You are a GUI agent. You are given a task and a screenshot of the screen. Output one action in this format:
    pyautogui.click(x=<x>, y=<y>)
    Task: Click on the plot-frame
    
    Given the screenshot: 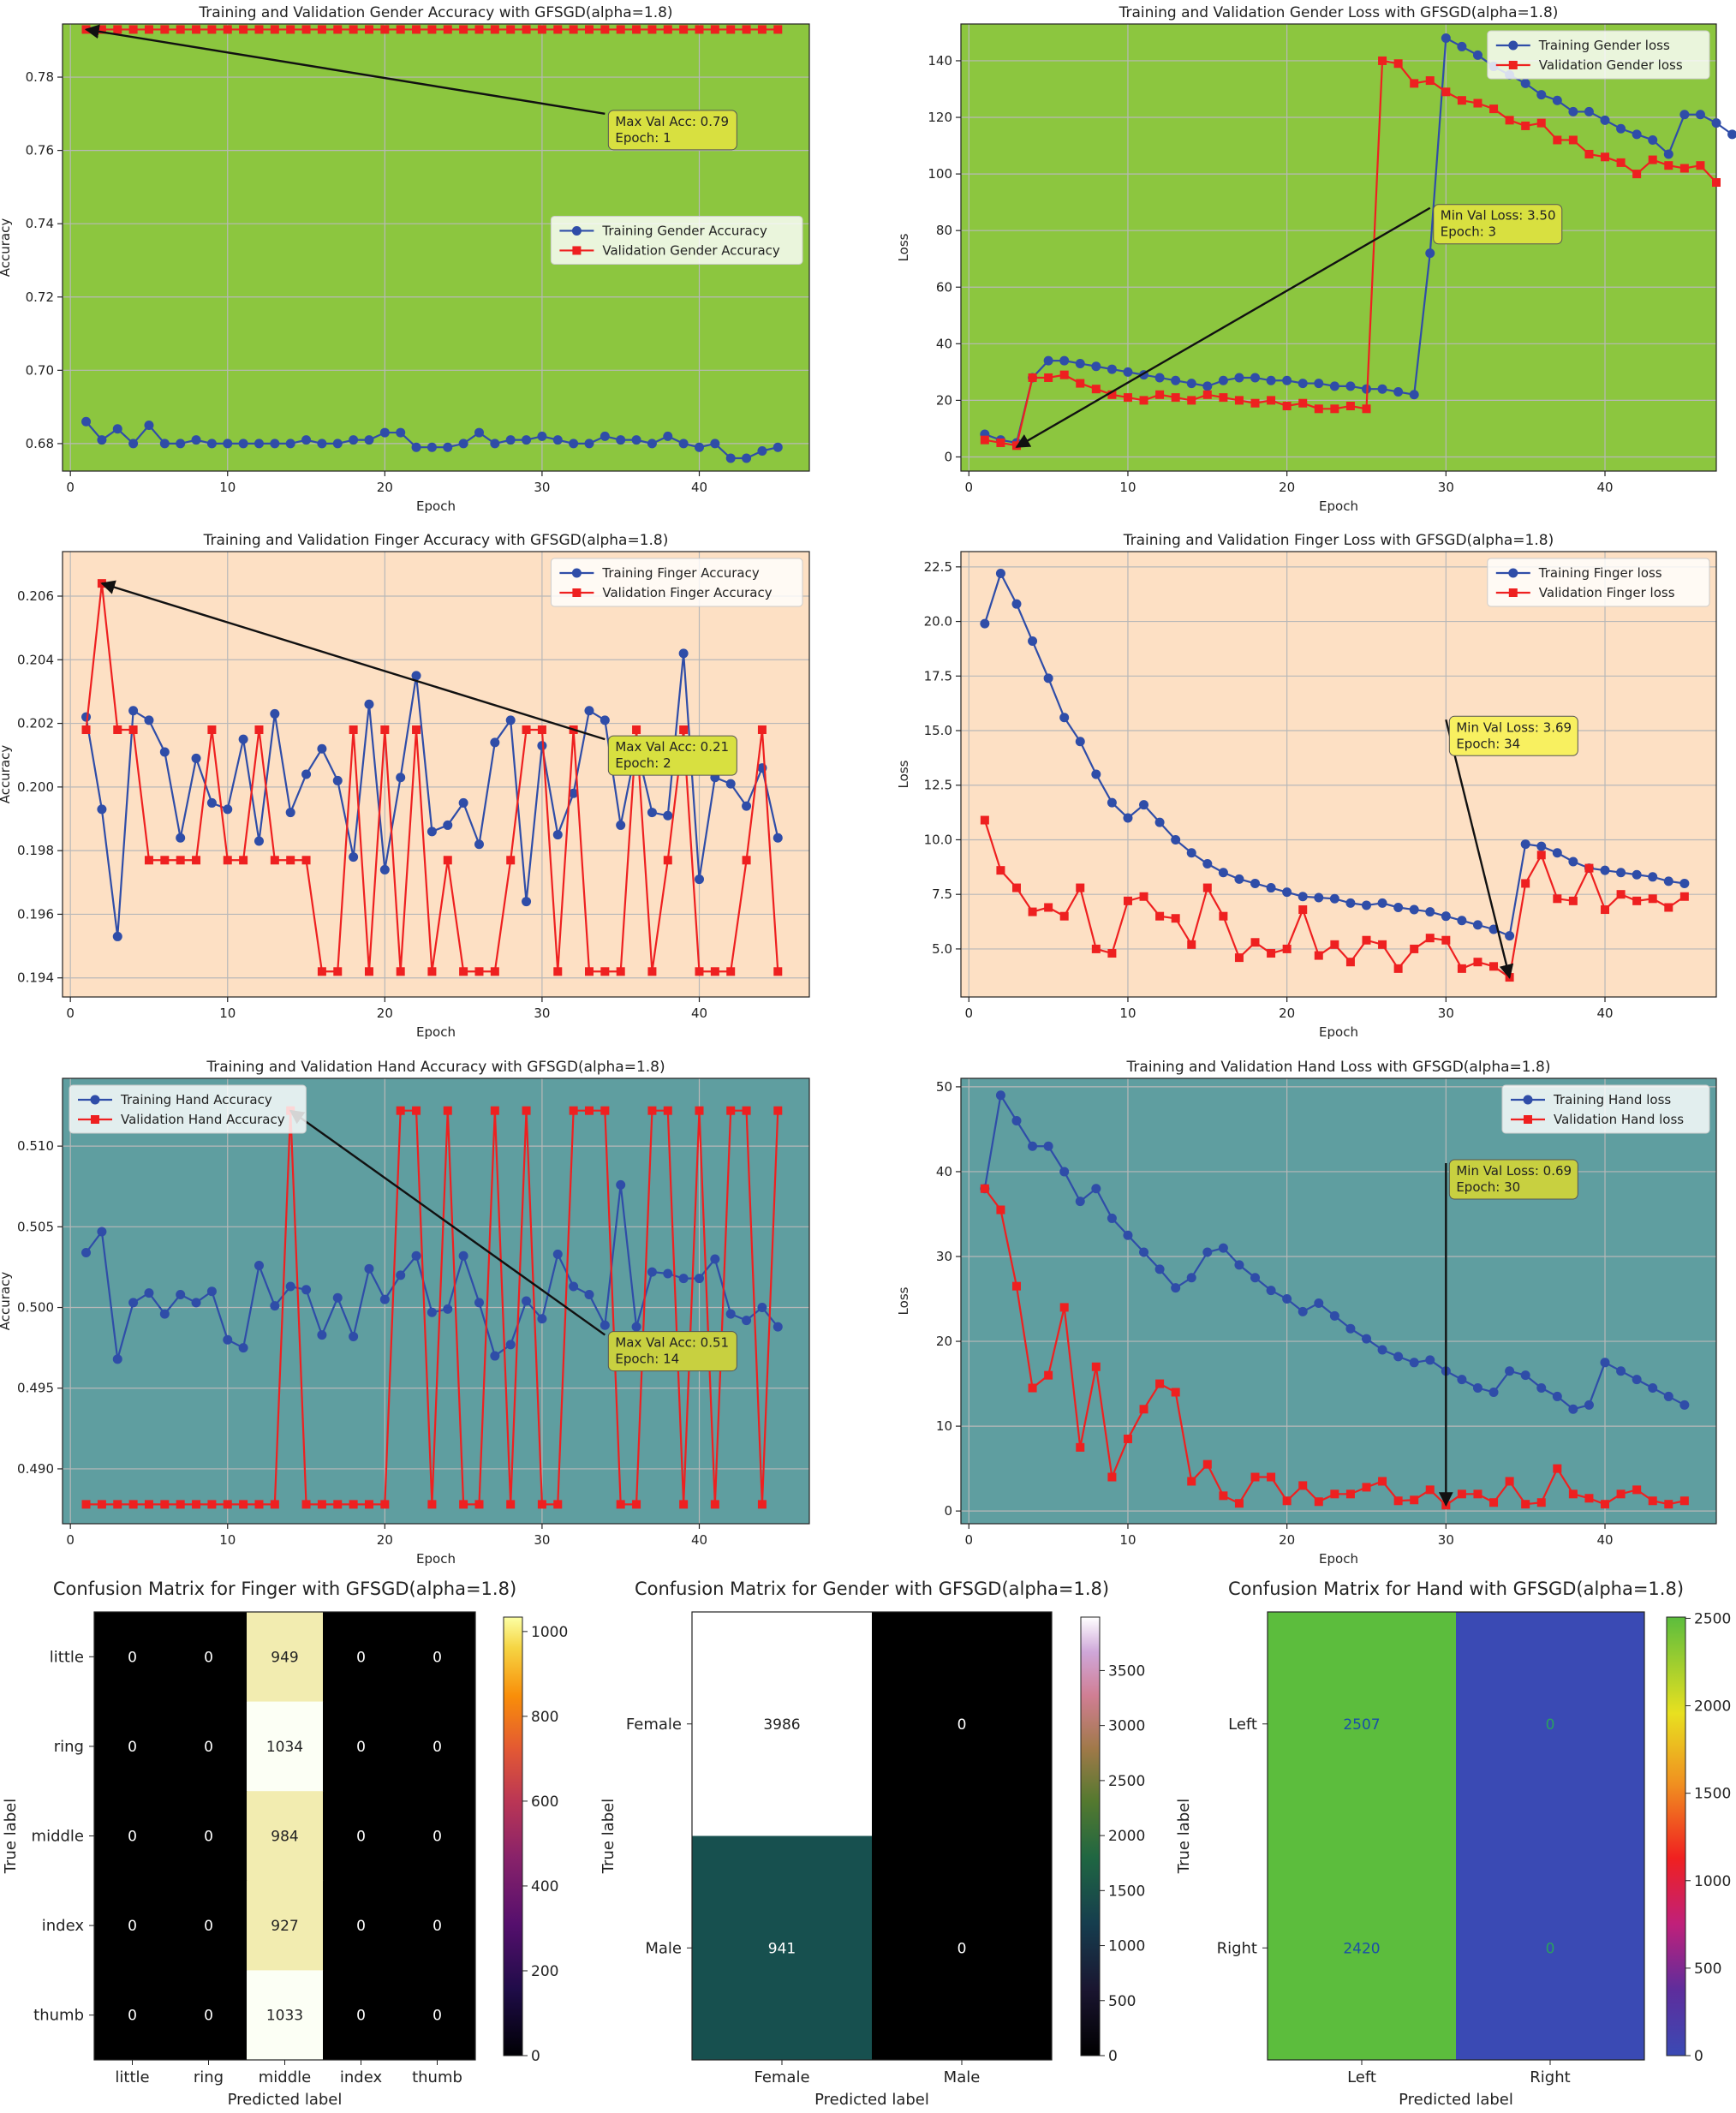 What is the action you would take?
    pyautogui.click(x=436, y=774)
    